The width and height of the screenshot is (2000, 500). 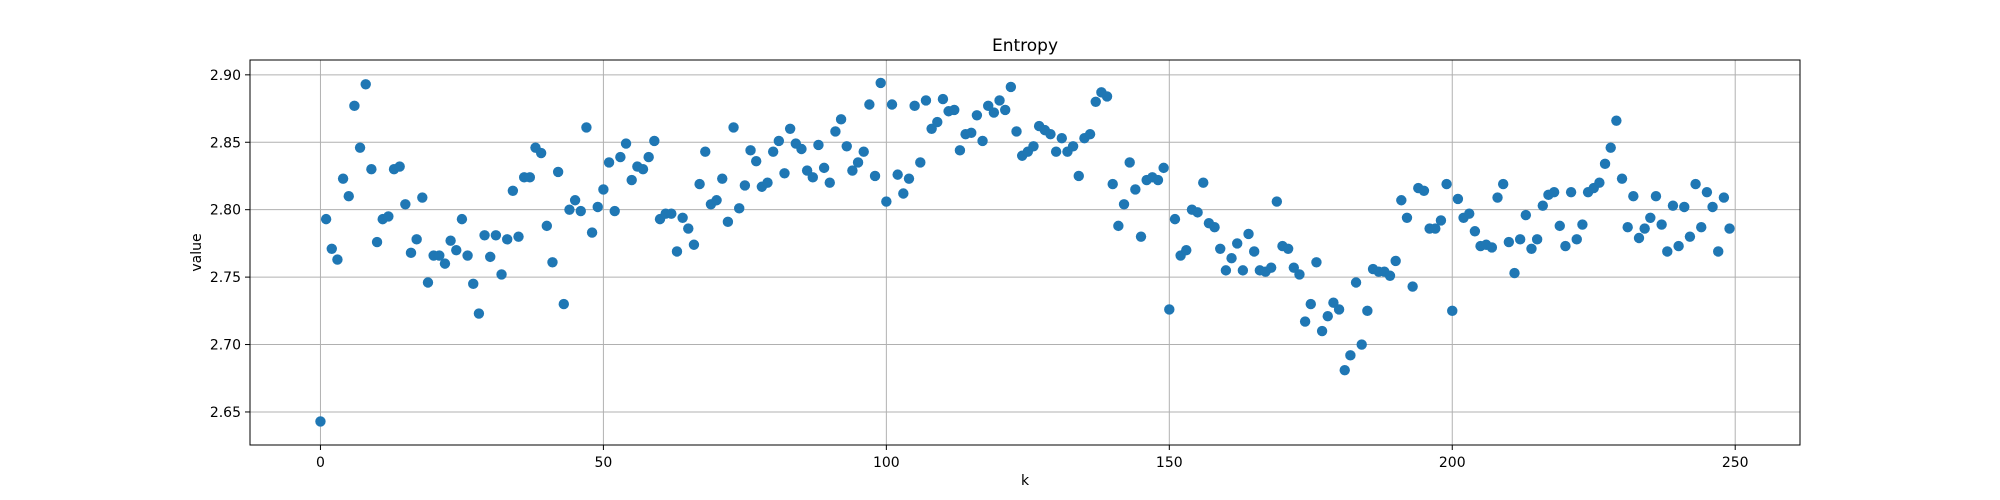 I want to click on y-tick-label: 2.85, so click(x=225, y=143).